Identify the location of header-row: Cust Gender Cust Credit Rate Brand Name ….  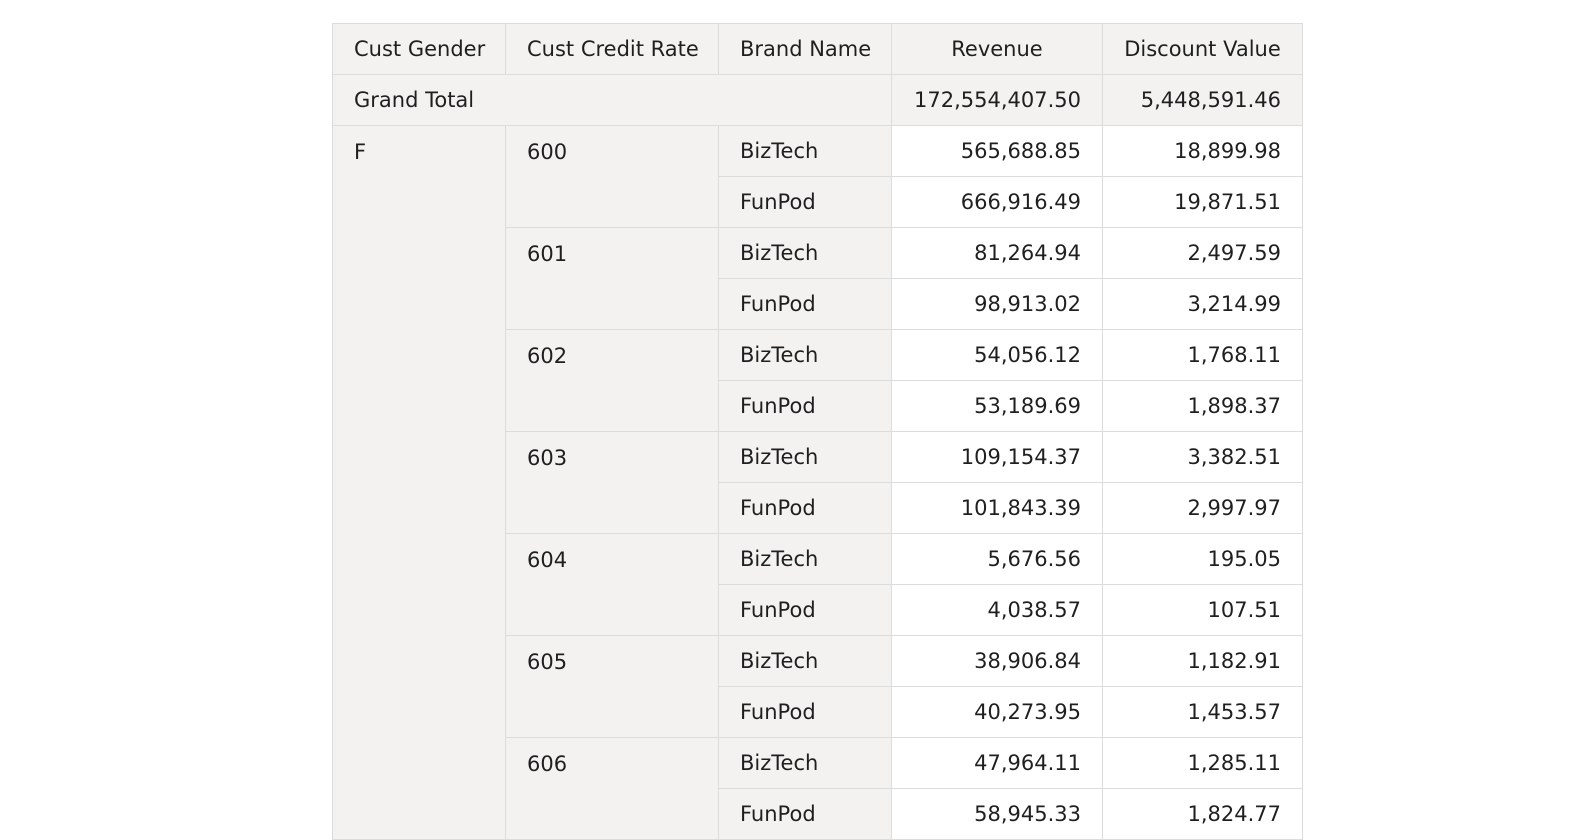
(817, 49).